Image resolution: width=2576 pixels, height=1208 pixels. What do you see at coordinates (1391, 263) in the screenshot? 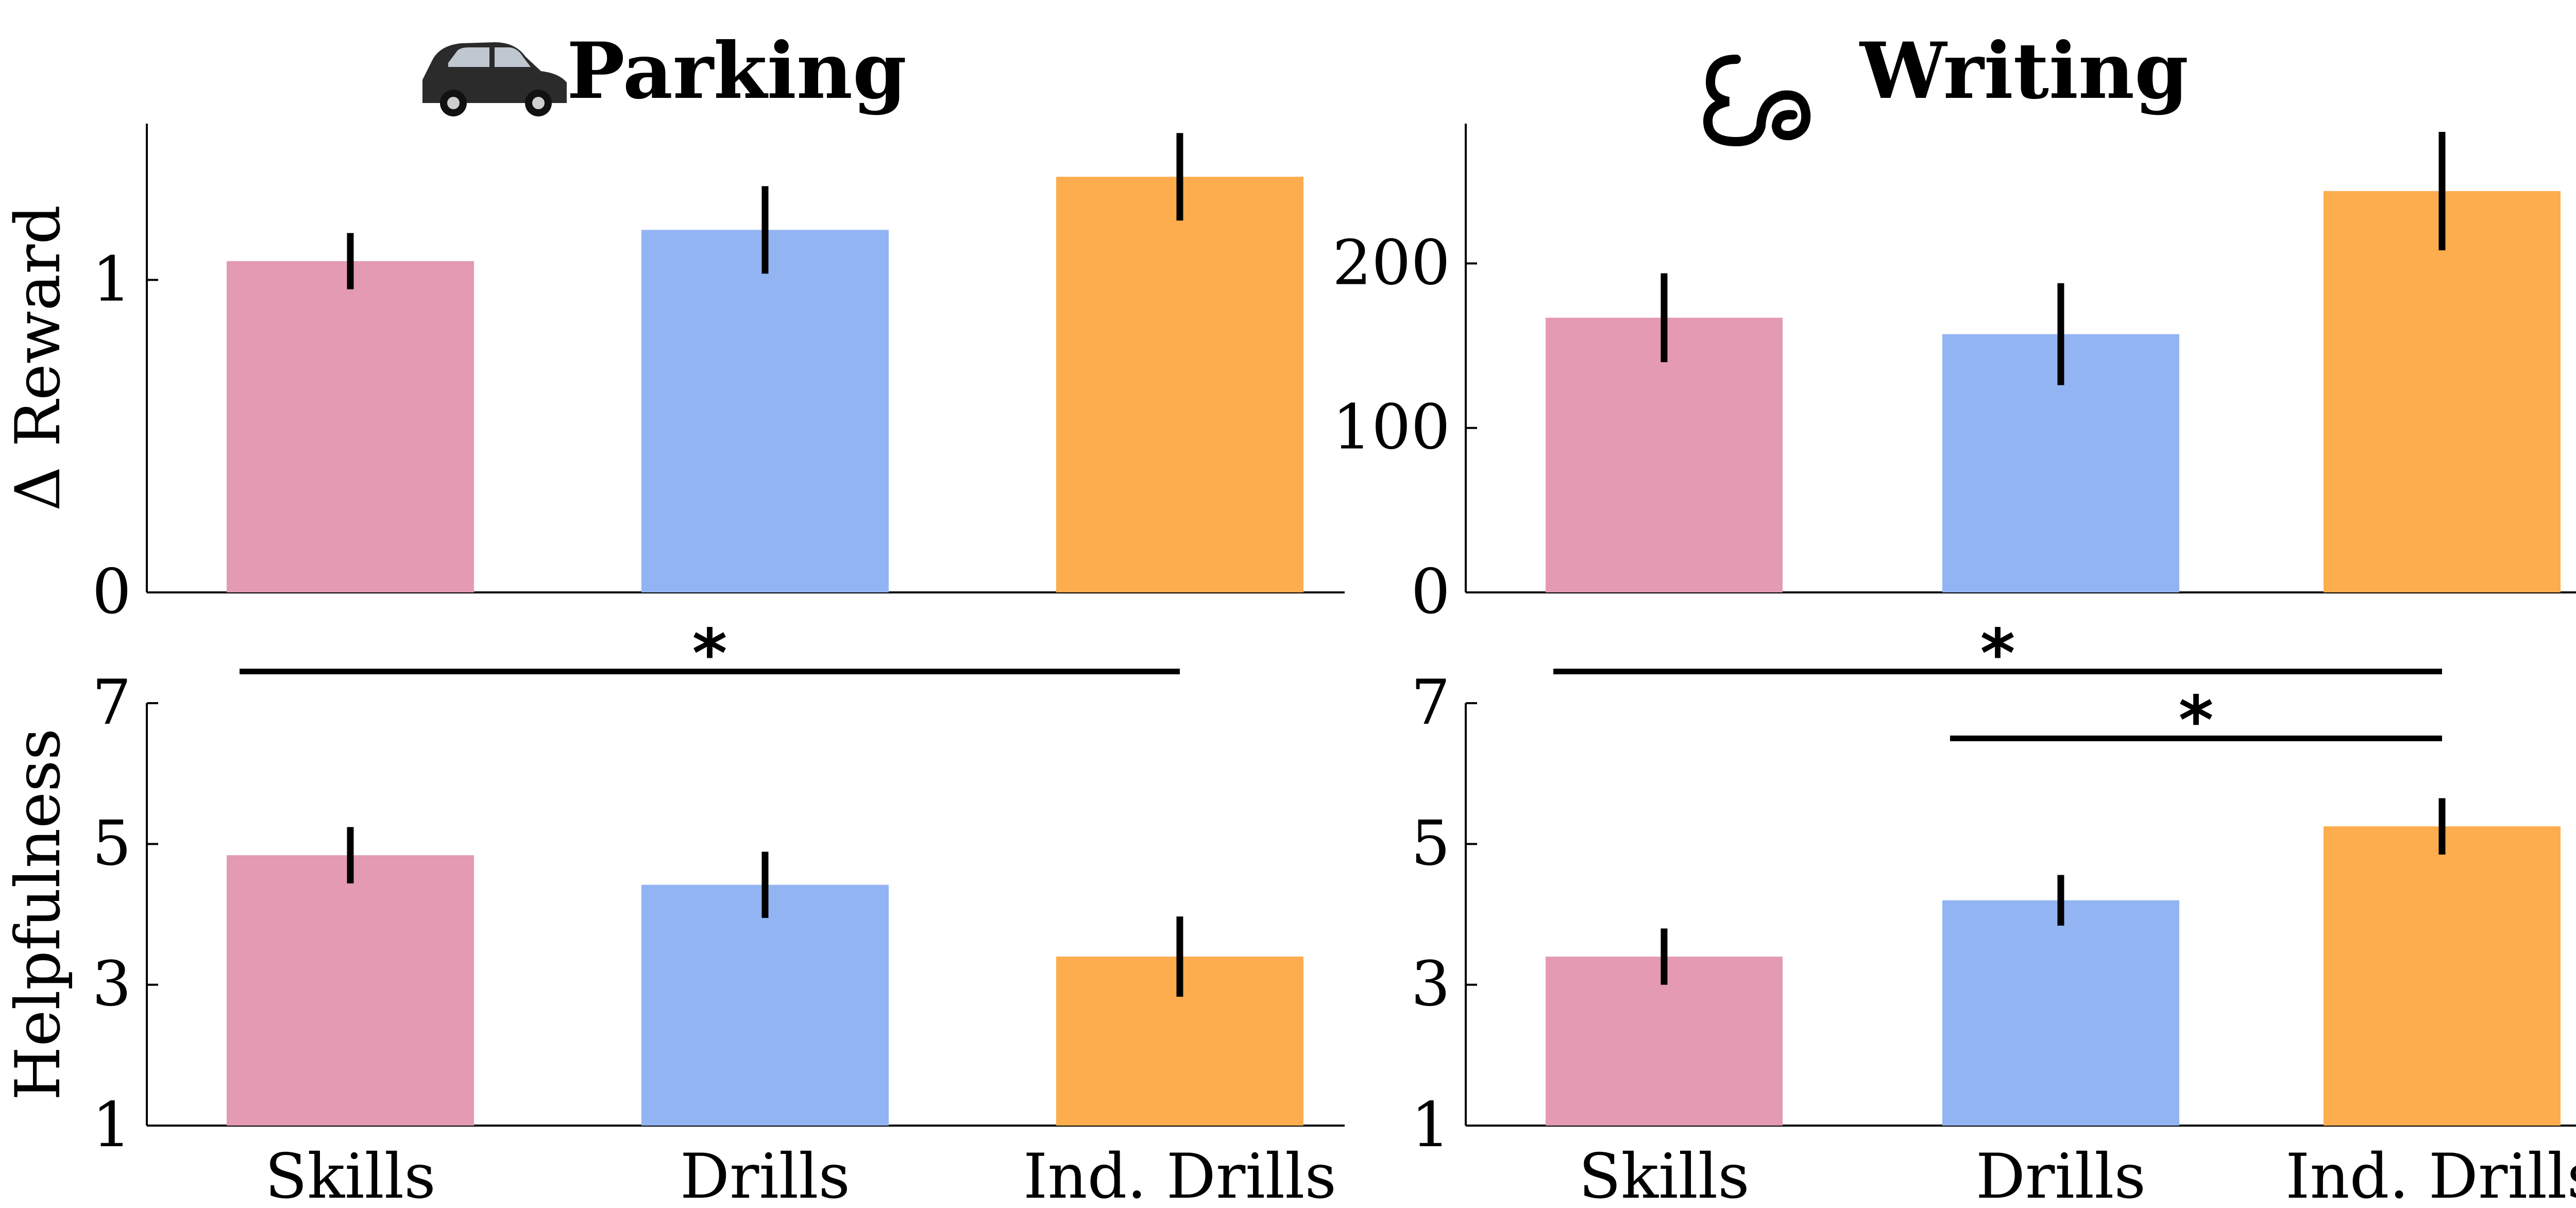
I see `y-tick-label: 200` at bounding box center [1391, 263].